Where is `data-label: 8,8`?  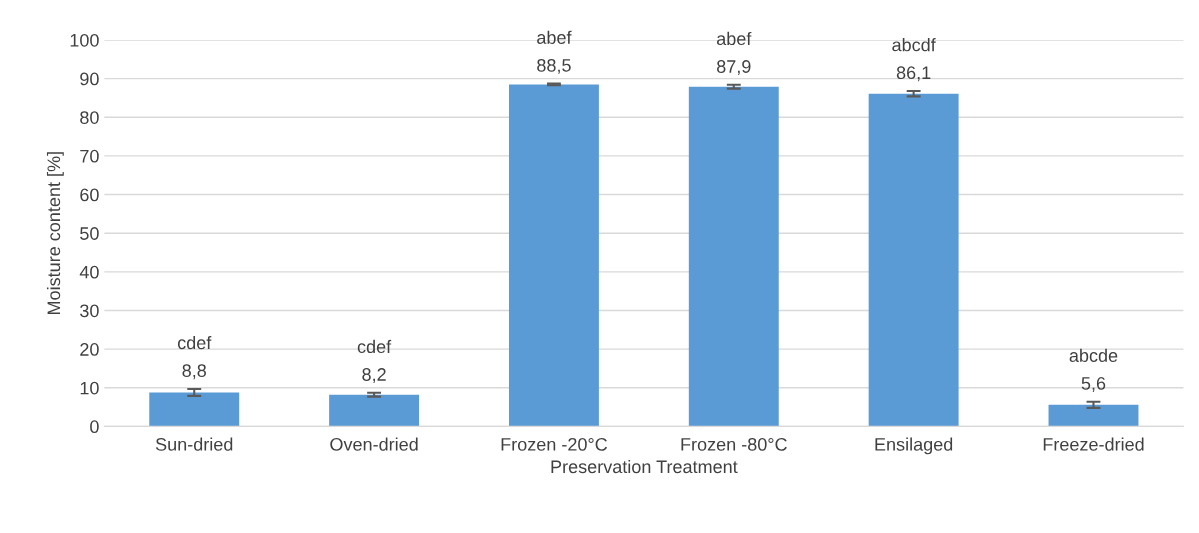 data-label: 8,8 is located at coordinates (194, 372).